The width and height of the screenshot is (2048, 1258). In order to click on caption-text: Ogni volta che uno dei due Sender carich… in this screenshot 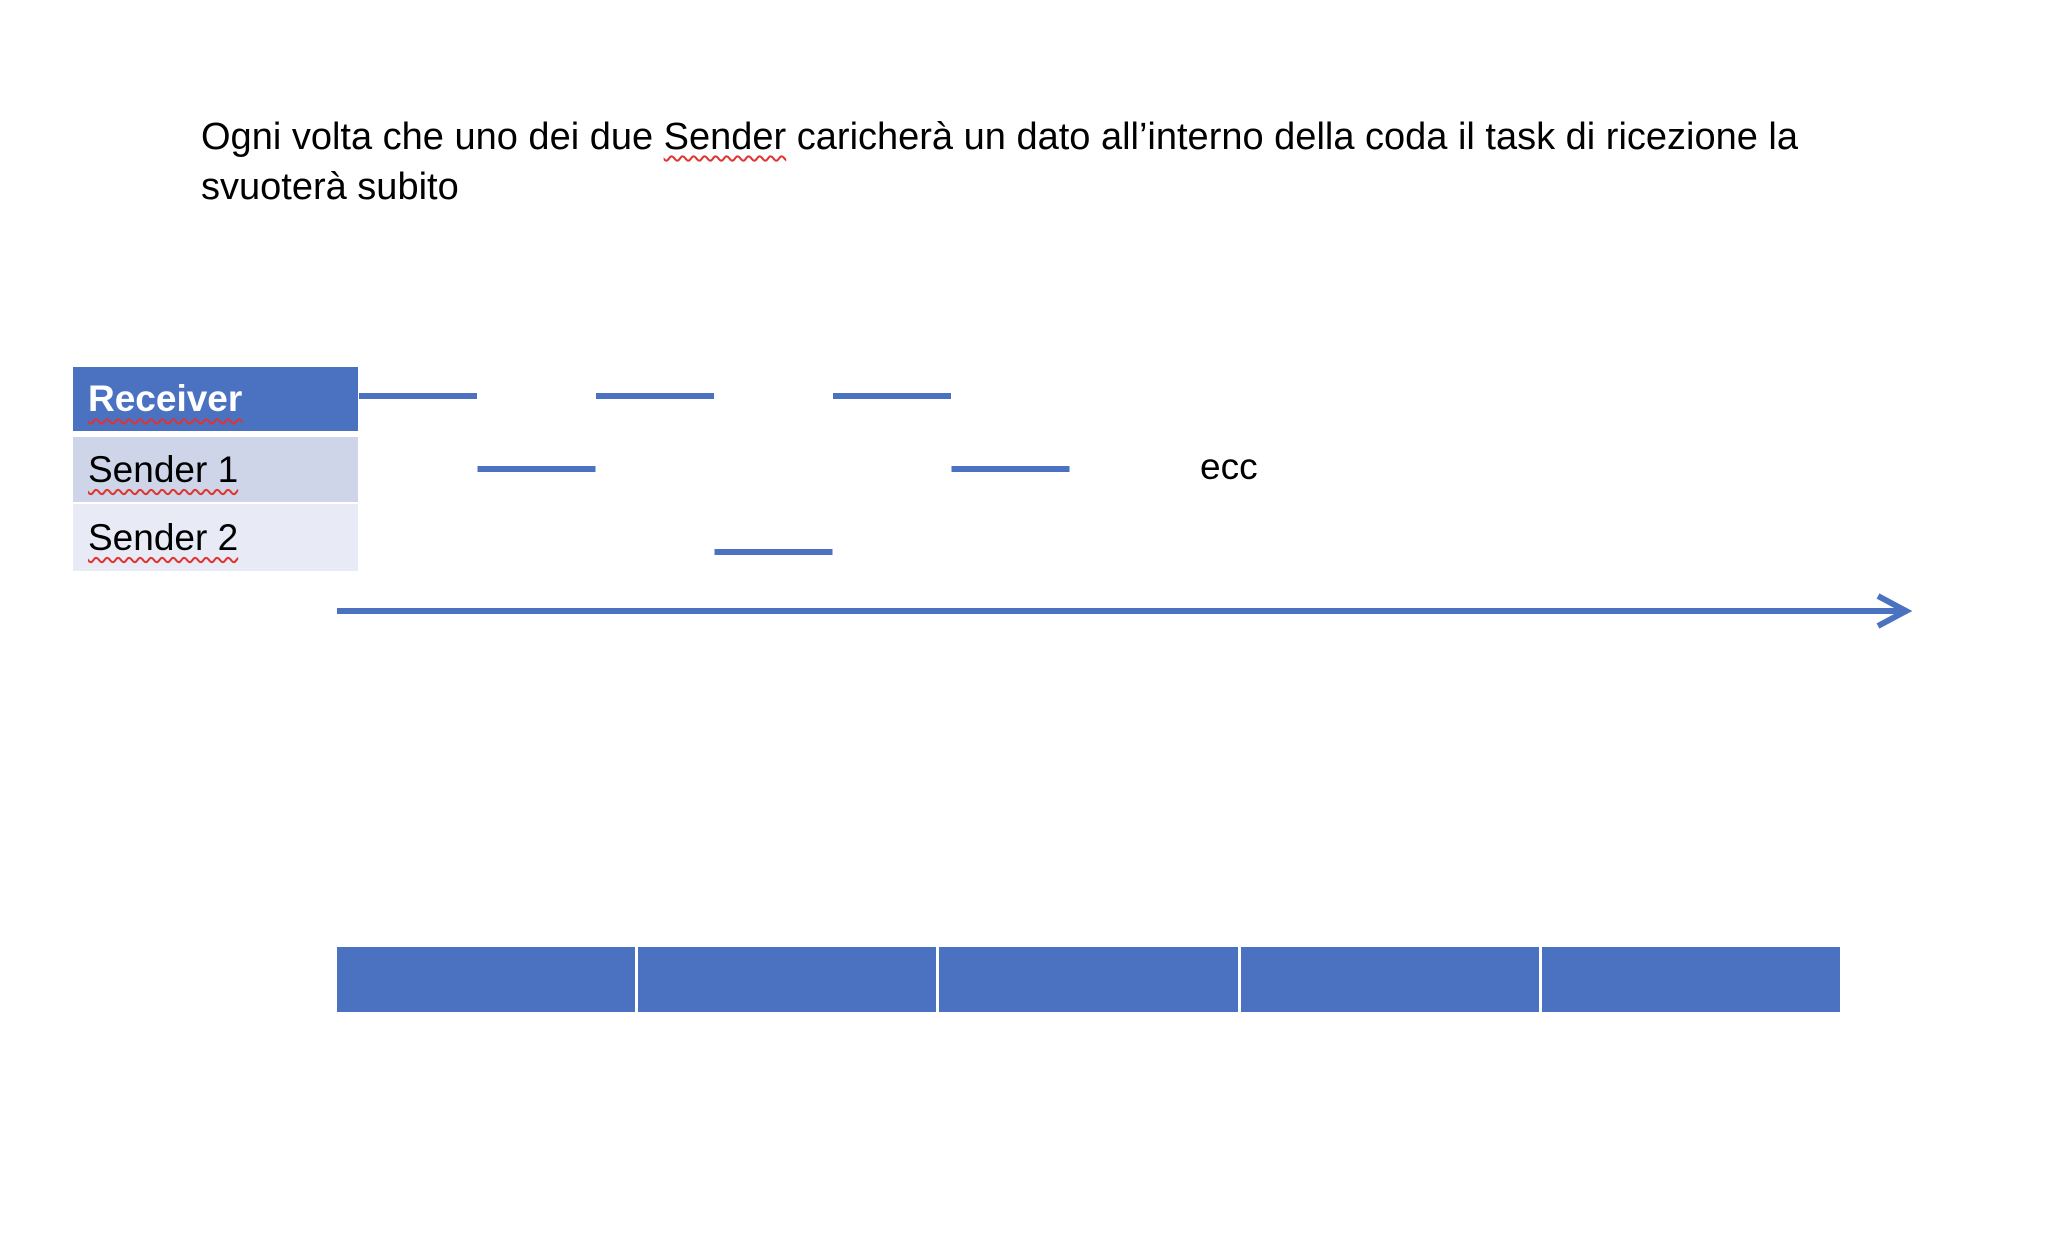, I will do `click(1041, 162)`.